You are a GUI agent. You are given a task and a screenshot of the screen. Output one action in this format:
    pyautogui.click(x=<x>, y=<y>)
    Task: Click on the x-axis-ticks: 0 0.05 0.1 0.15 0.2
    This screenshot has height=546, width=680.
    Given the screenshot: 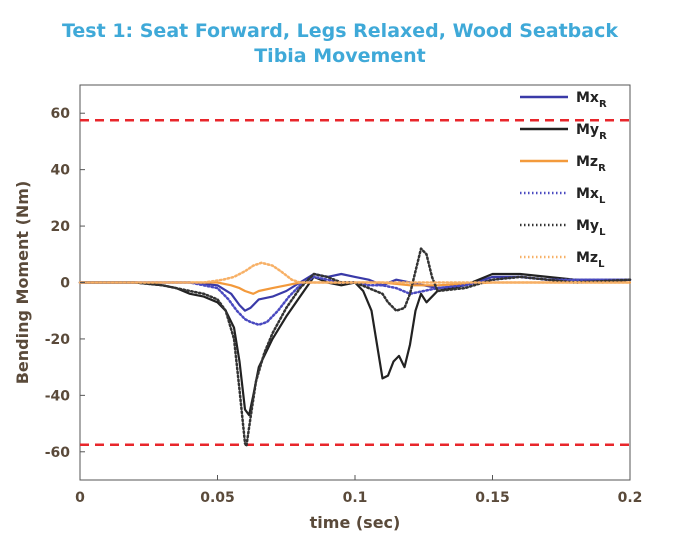 What is the action you would take?
    pyautogui.click(x=358, y=490)
    